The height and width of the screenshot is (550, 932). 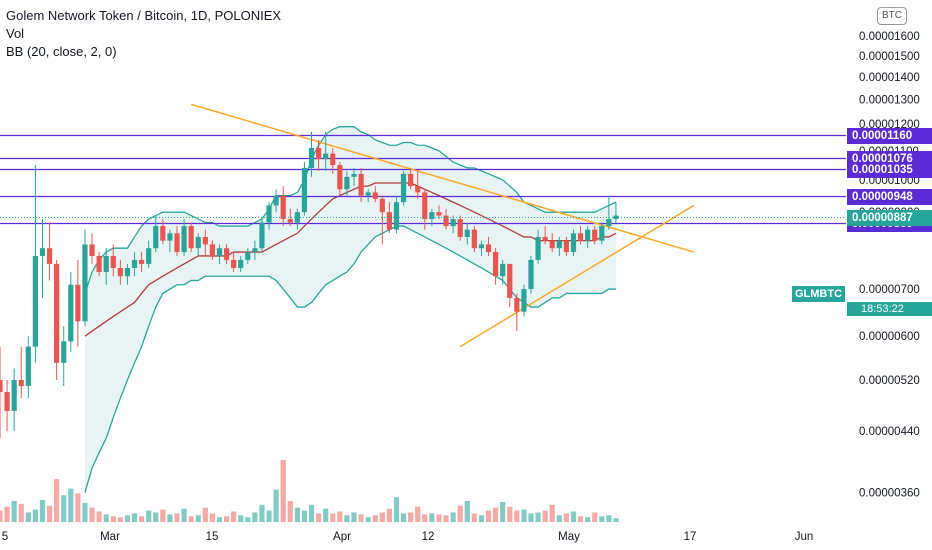 What do you see at coordinates (889, 309) in the screenshot?
I see `bar-countdown: 18:53:22` at bounding box center [889, 309].